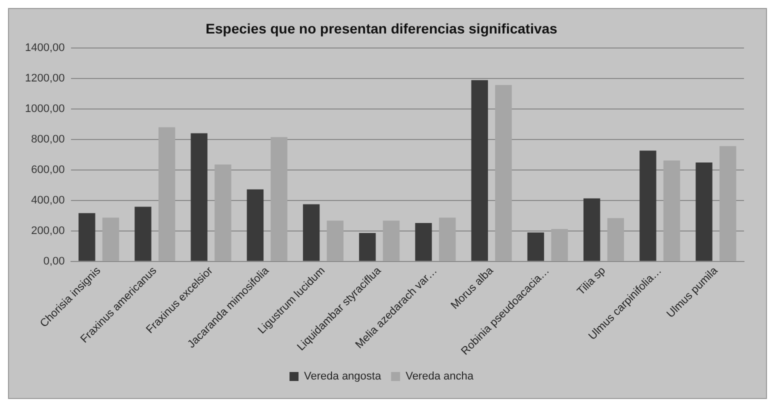 This screenshot has height=405, width=773. I want to click on y-tick-label: 0,00, so click(54, 261).